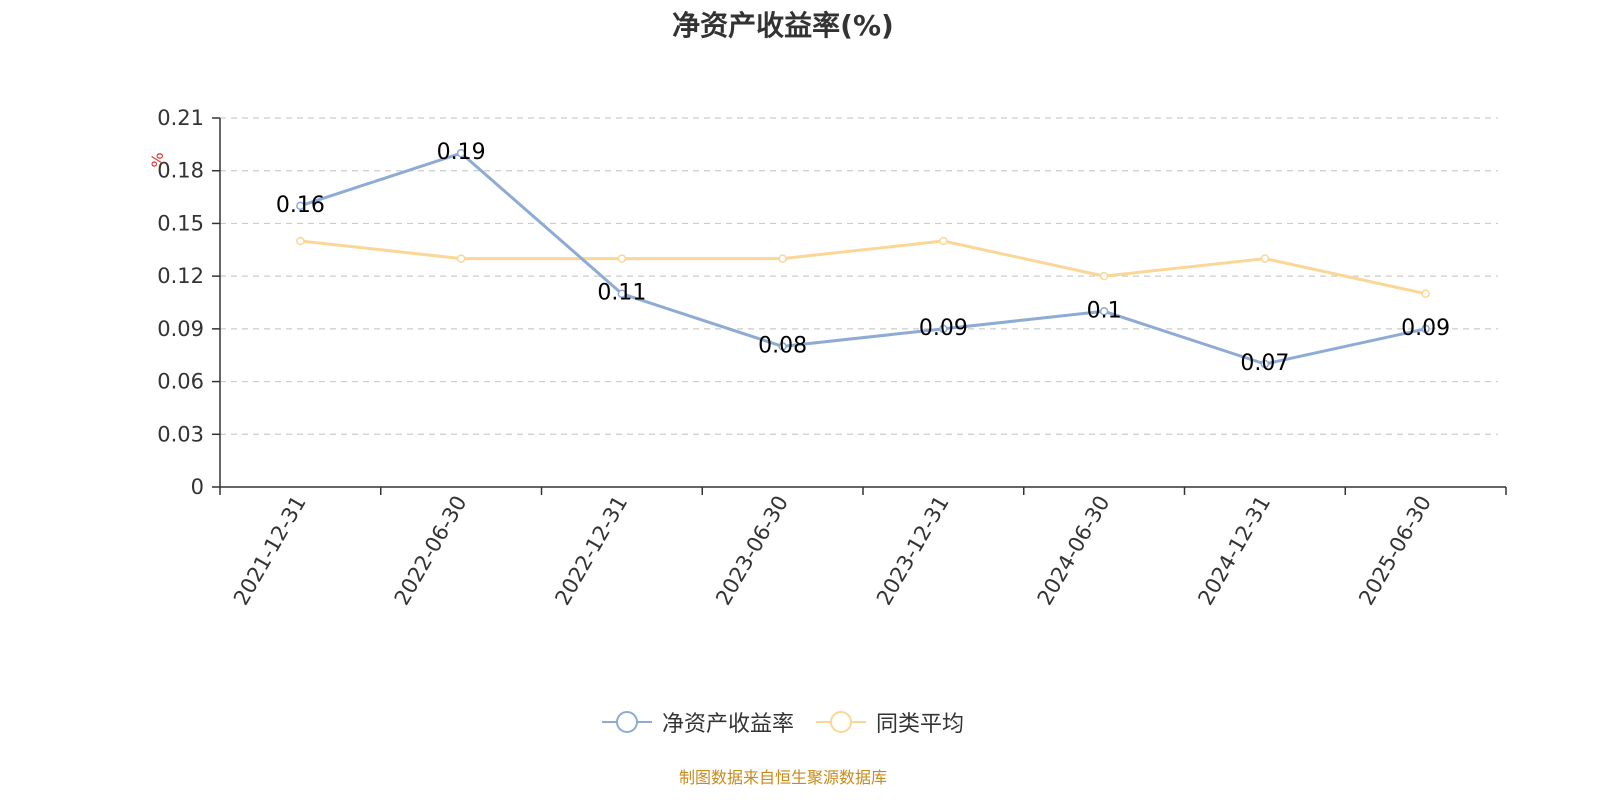 The height and width of the screenshot is (800, 1600). I want to click on data-label-roe: 0.08, so click(782, 345).